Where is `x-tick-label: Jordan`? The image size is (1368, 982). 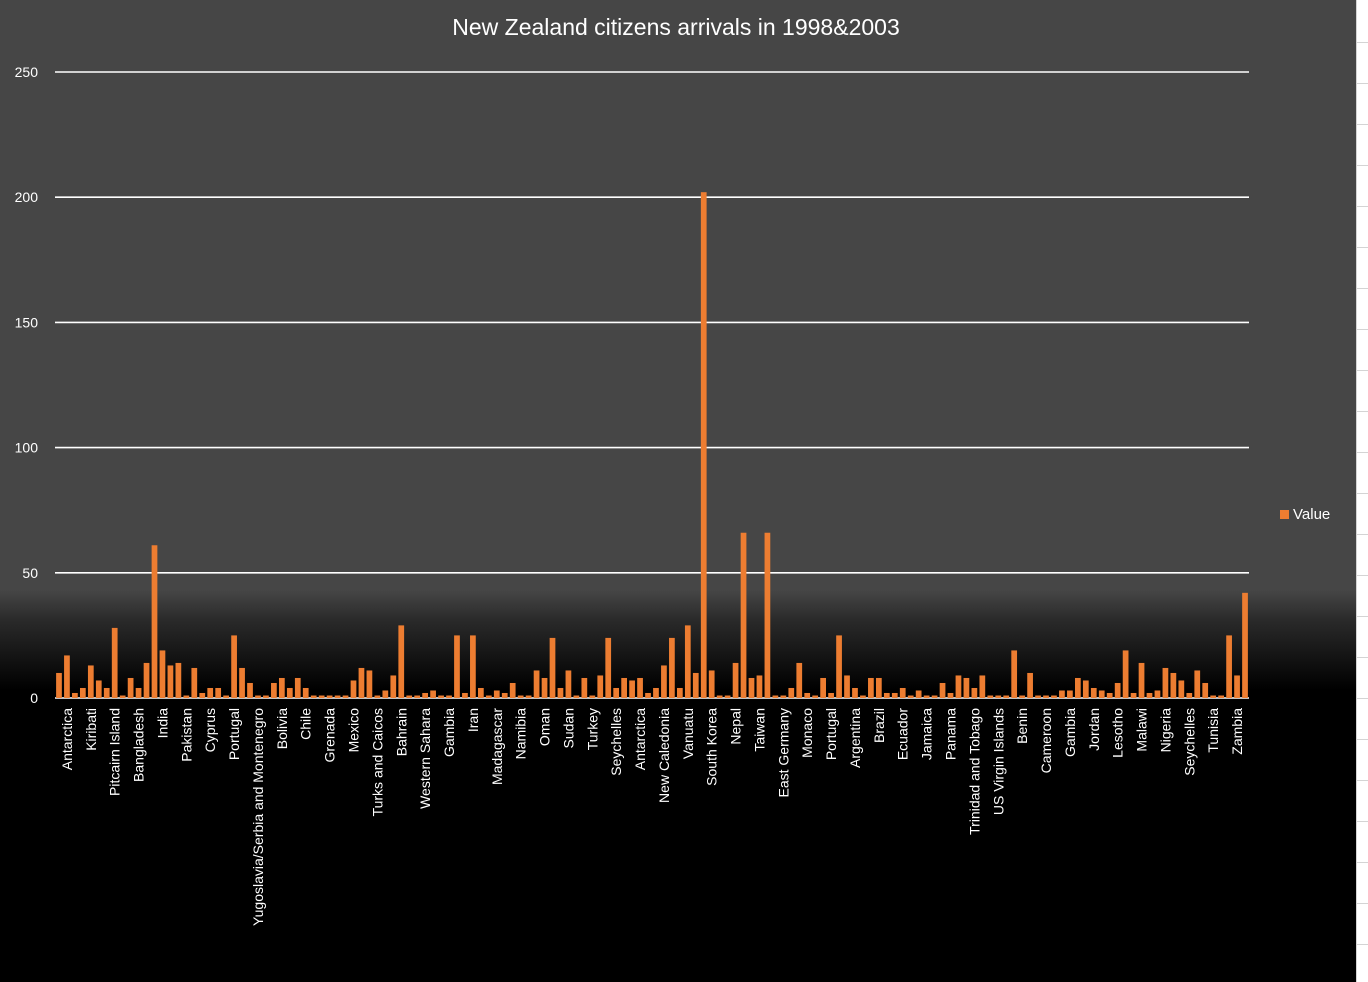
x-tick-label: Jordan is located at coordinates (1094, 729).